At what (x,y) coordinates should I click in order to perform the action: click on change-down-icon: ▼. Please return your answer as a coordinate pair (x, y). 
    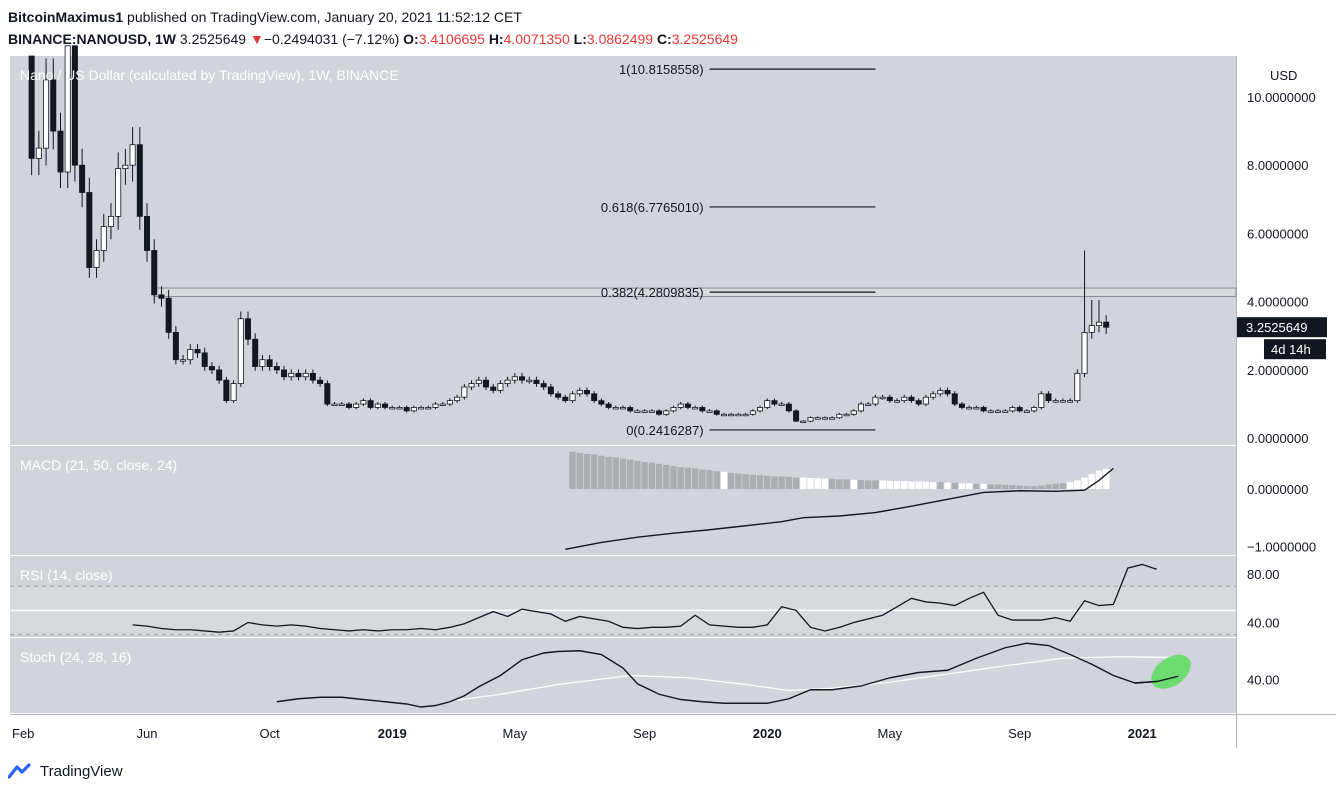
    Looking at the image, I should click on (256, 39).